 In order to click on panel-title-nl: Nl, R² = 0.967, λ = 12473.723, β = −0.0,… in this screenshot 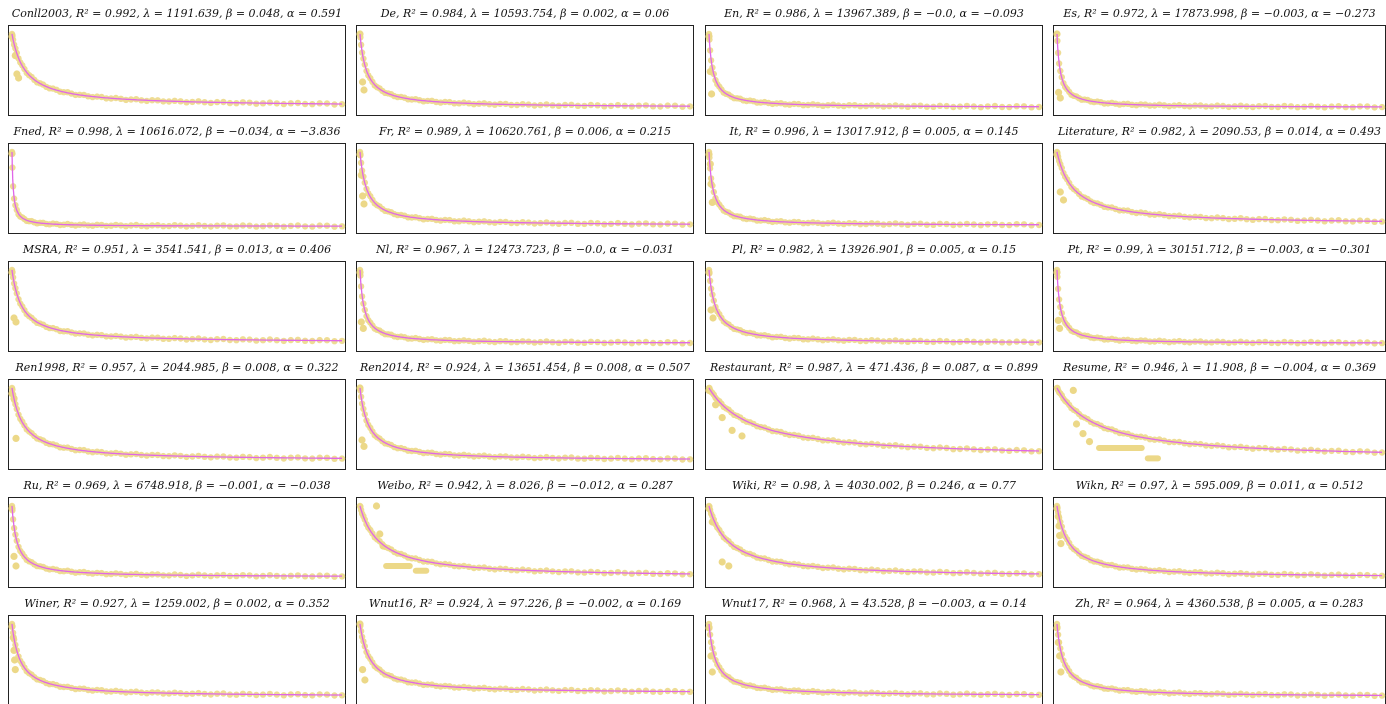, I will do `click(524, 249)`.